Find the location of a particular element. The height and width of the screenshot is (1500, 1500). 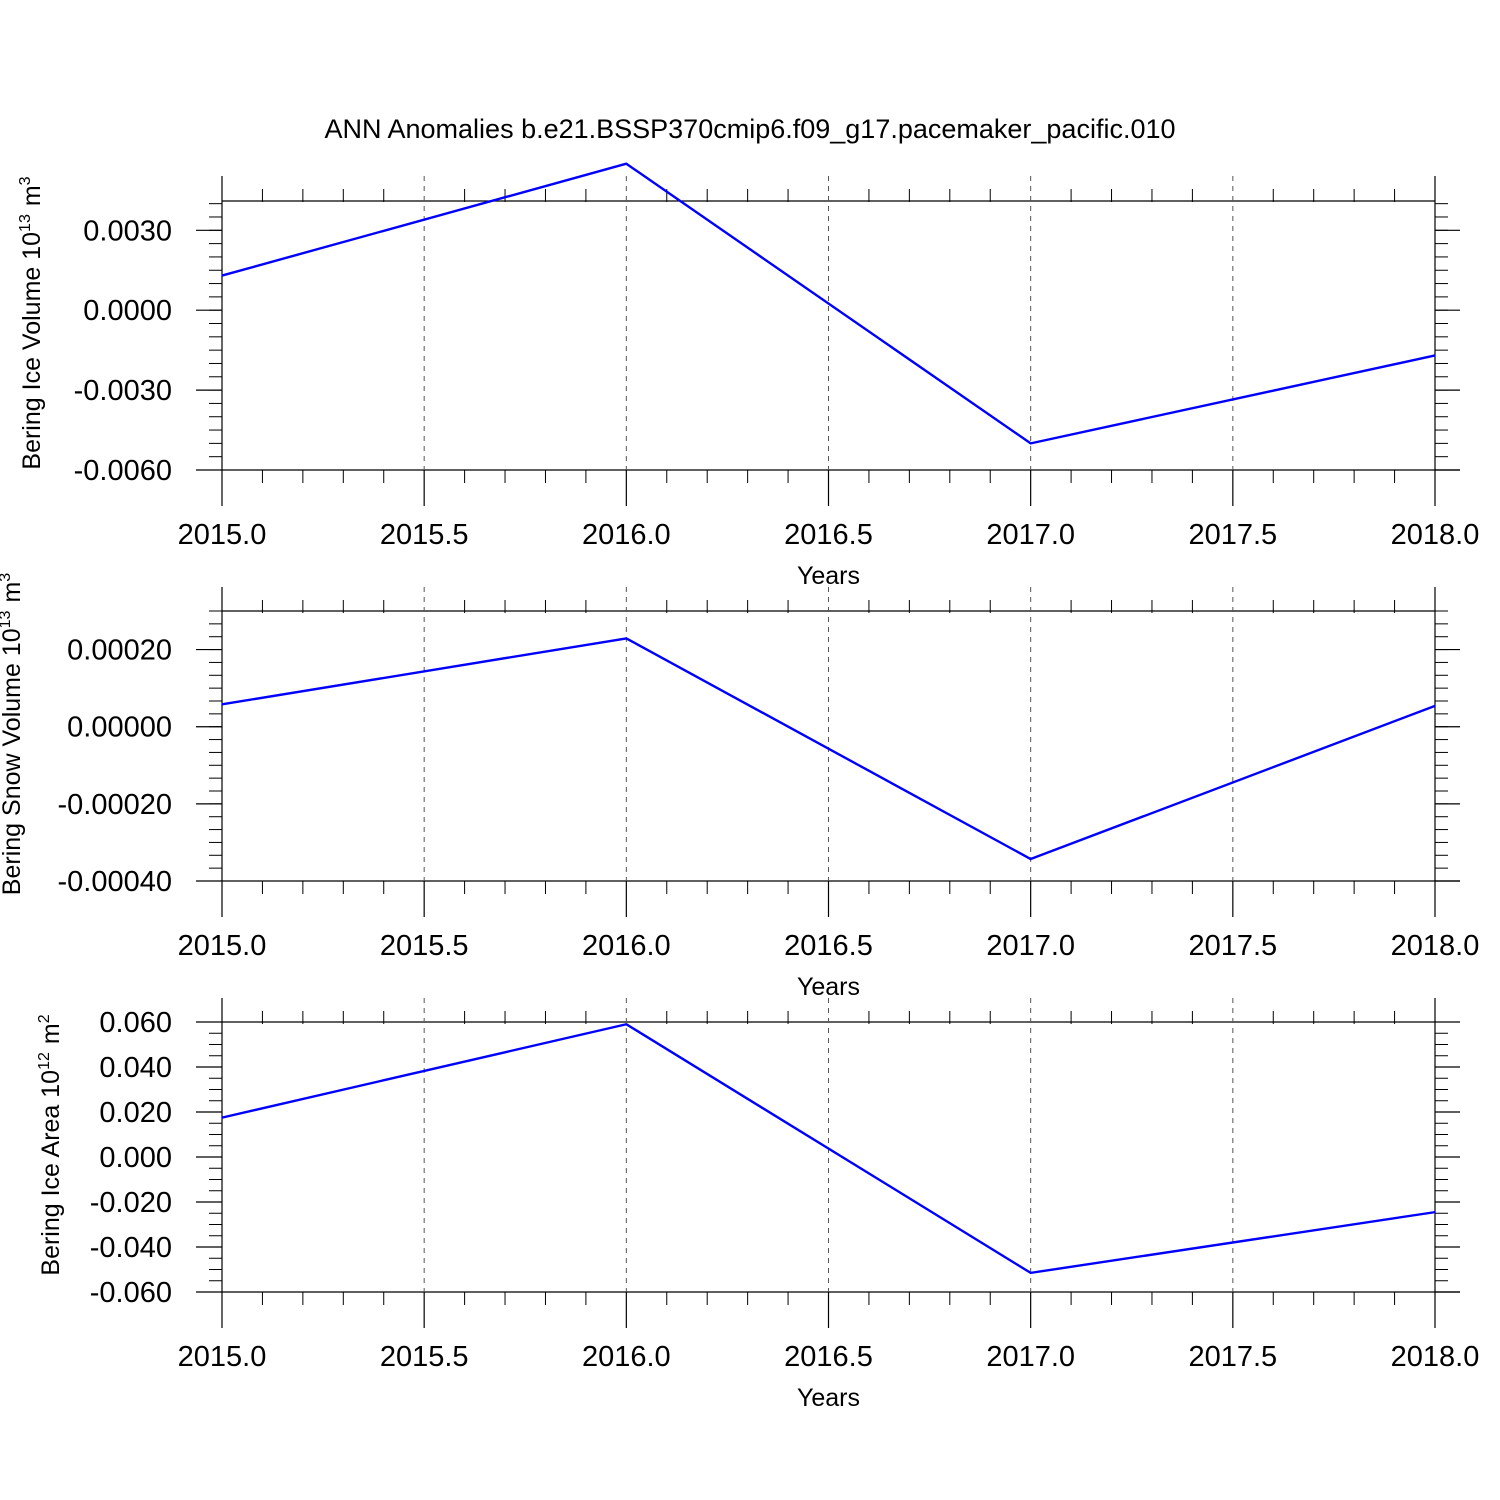

y-tick-label: 0.0030 is located at coordinates (127, 231).